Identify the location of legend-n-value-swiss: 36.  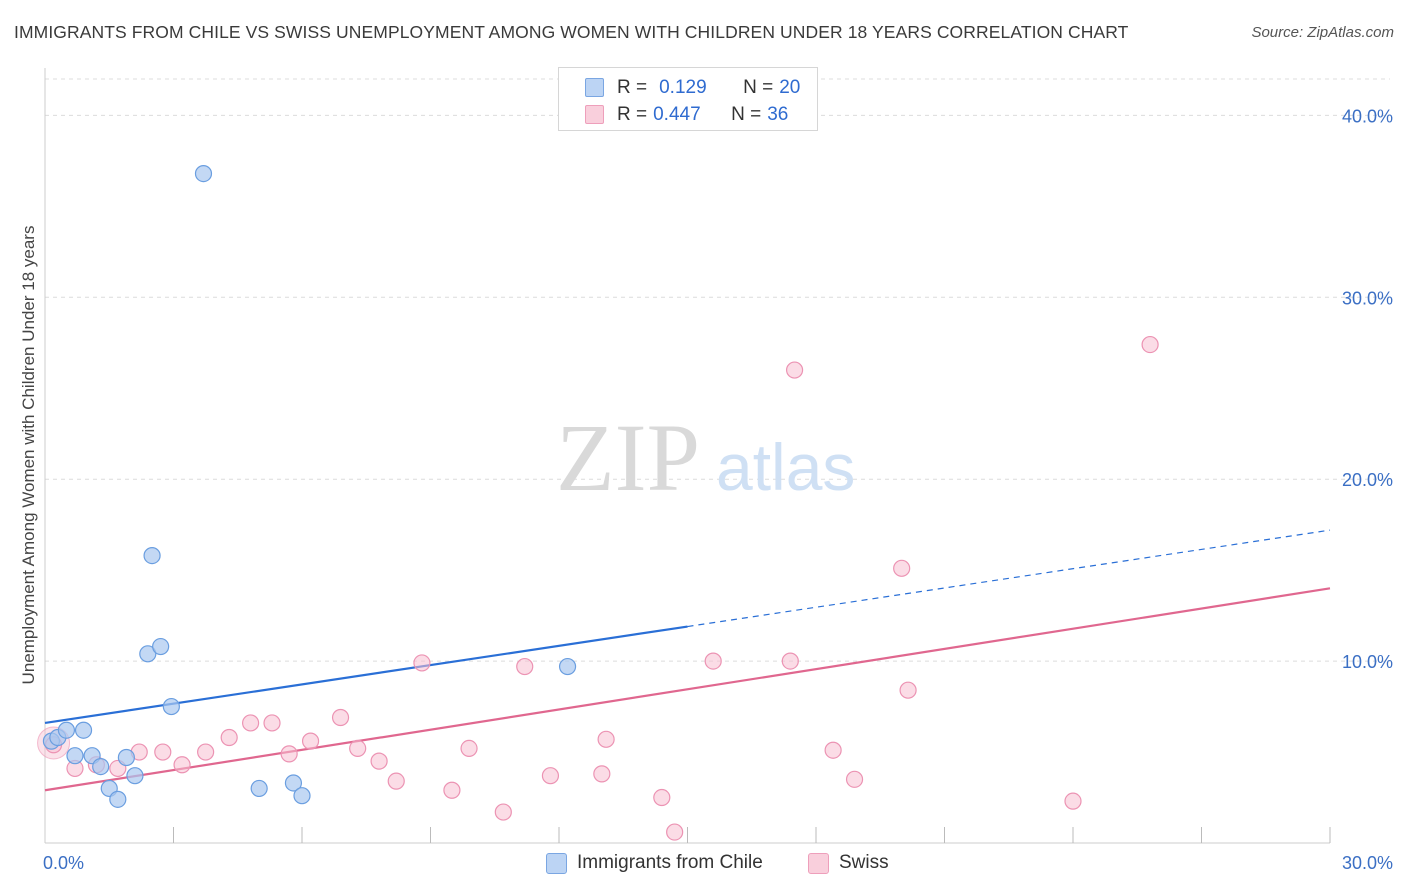
(778, 114).